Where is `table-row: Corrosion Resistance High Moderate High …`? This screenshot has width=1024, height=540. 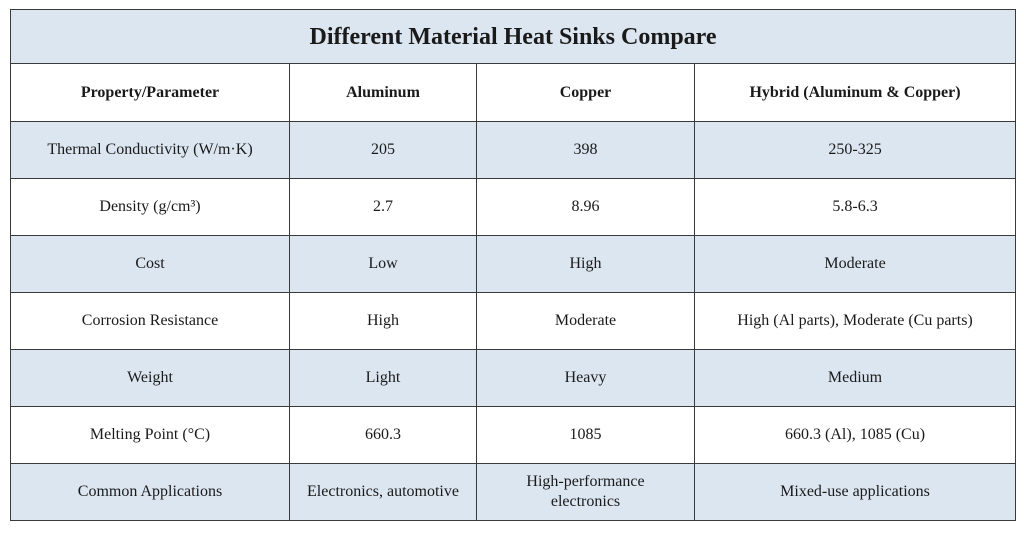
table-row: Corrosion Resistance High Moderate High … is located at coordinates (513, 321).